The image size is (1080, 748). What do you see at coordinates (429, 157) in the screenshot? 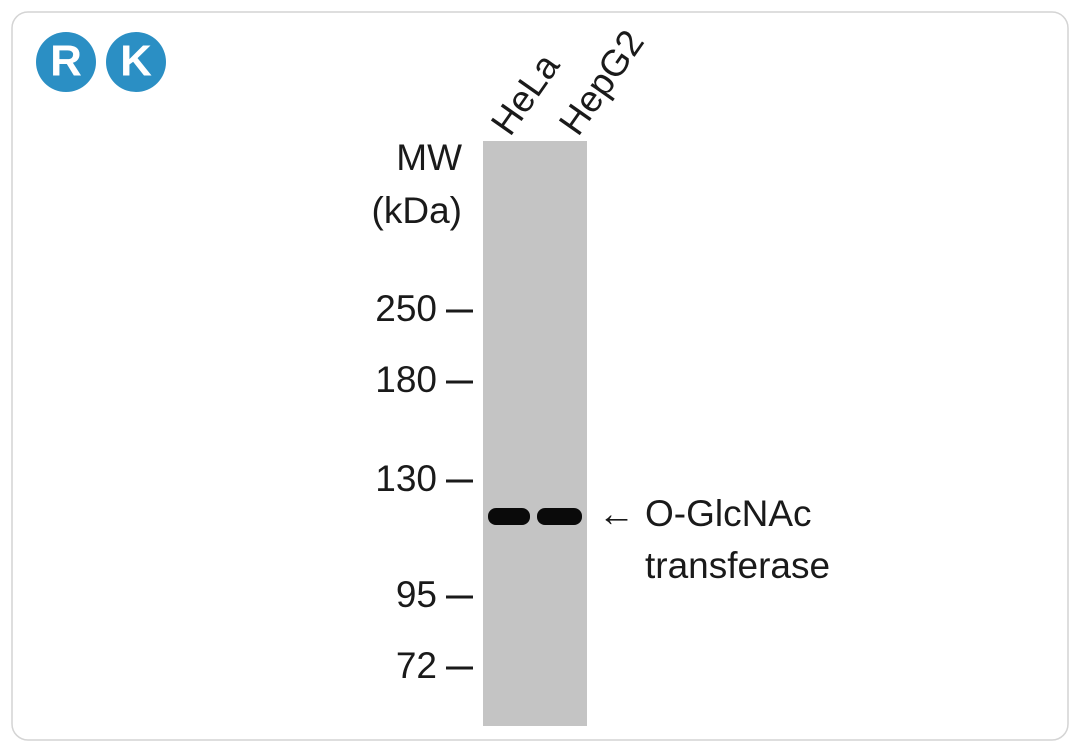
I see `mw-label: MW` at bounding box center [429, 157].